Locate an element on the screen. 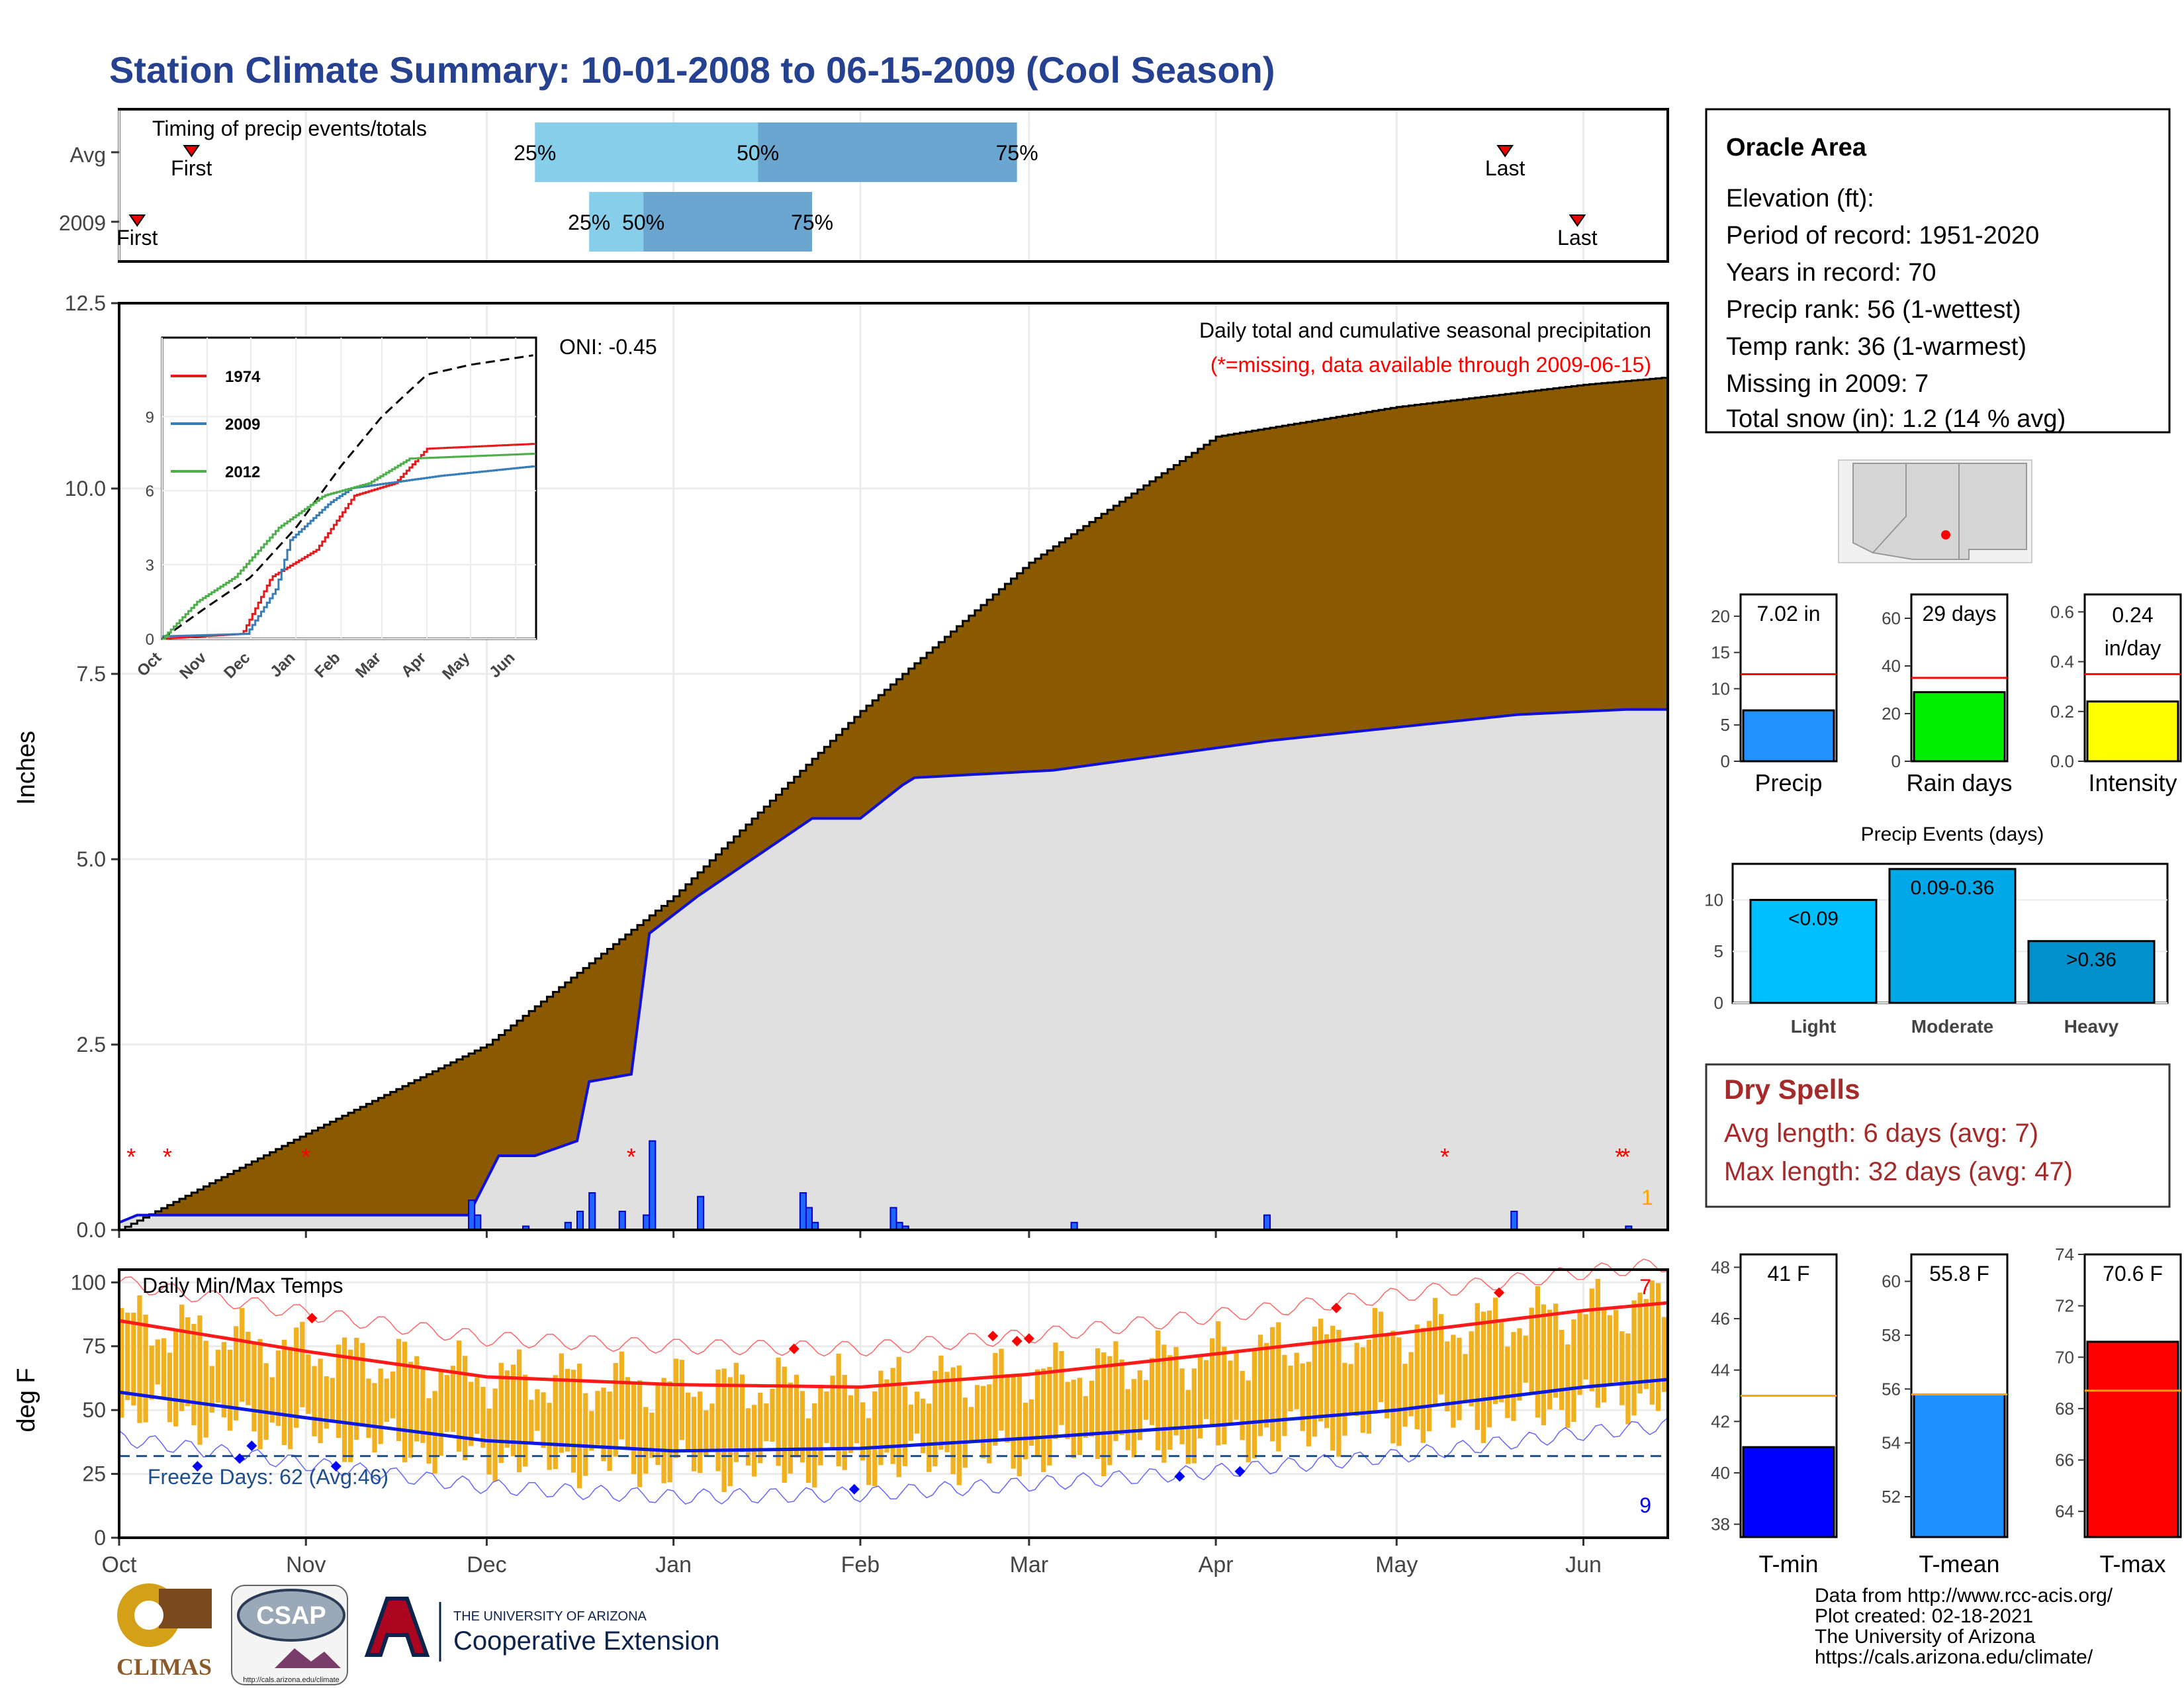  precip-events-title: Precip Events (days) is located at coordinates (1952, 834).